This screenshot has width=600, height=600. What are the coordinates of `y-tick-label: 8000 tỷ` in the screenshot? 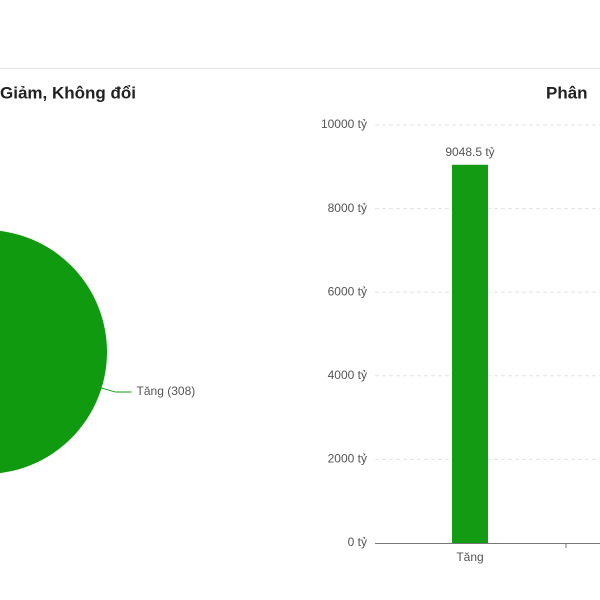 It's located at (347, 208).